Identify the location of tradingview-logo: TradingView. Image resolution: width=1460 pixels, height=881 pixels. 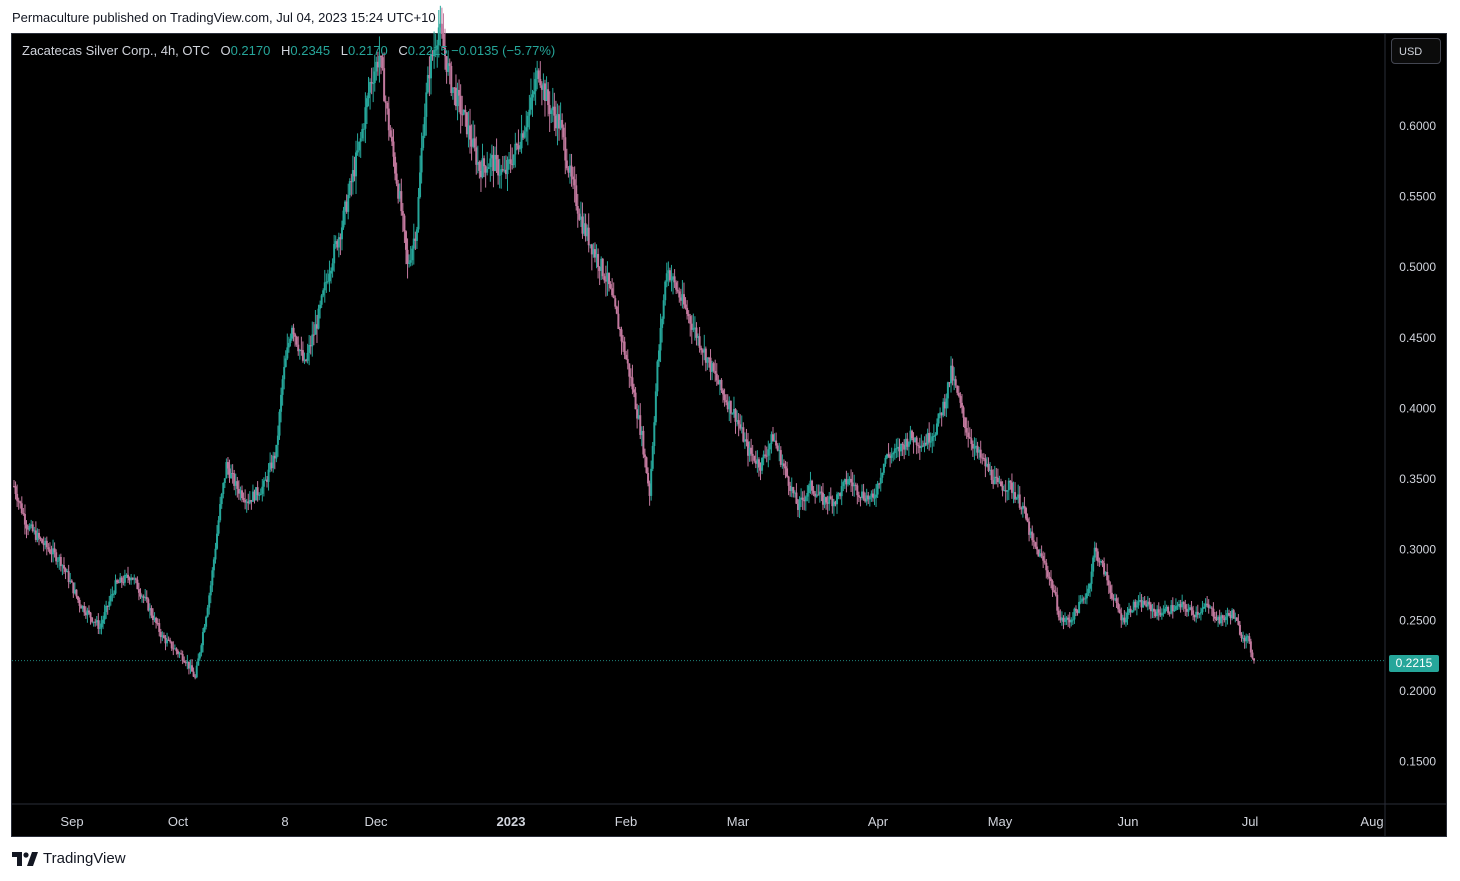
(69, 858).